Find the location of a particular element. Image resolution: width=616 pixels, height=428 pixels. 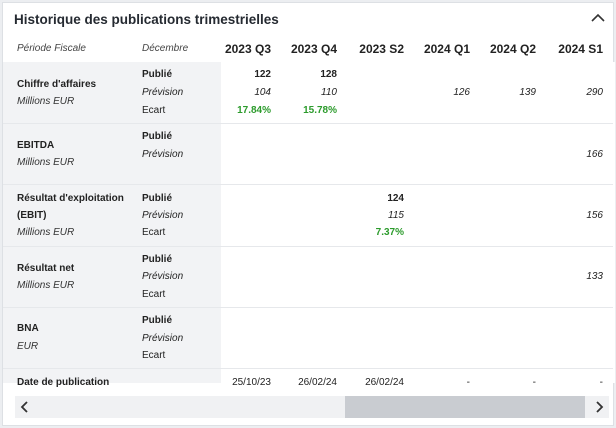

column-header: 2023 S2 is located at coordinates (381, 49).